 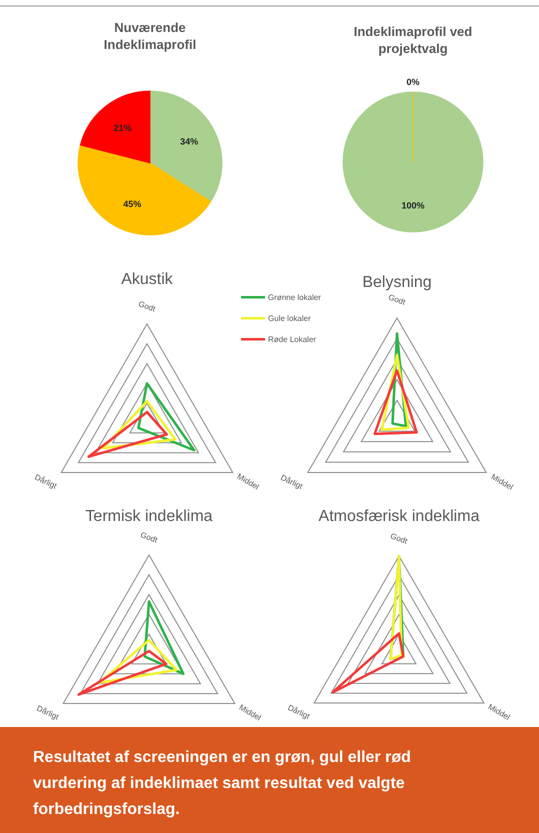 I want to click on data-label: 45%, so click(x=132, y=204).